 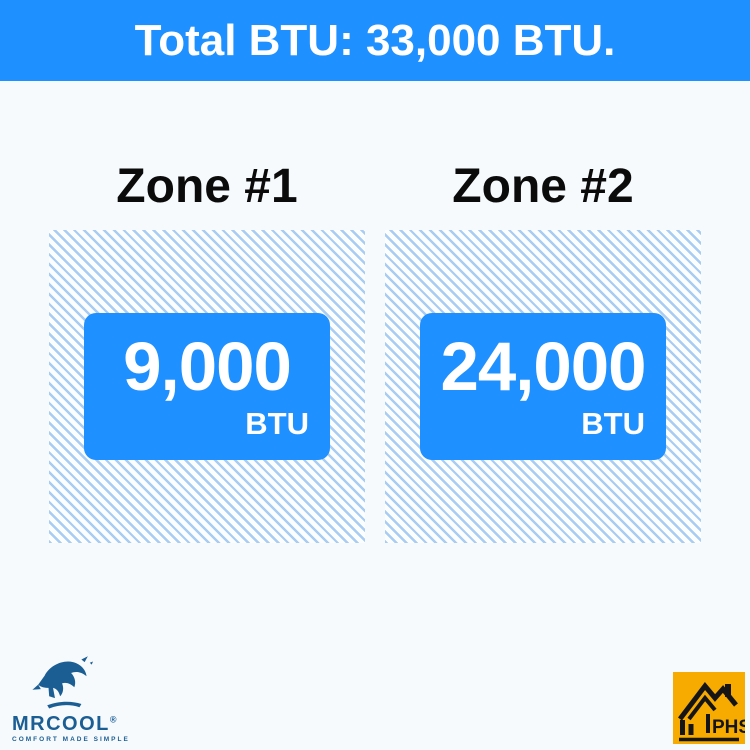 What do you see at coordinates (207, 366) in the screenshot?
I see `zone-1-btu-value: 9,000` at bounding box center [207, 366].